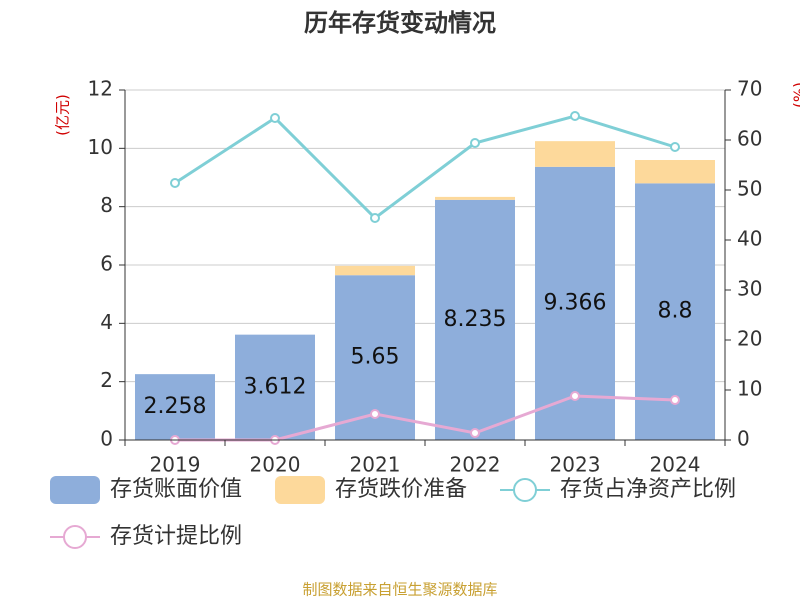  I want to click on y2-tick-label: 50, so click(749, 189).